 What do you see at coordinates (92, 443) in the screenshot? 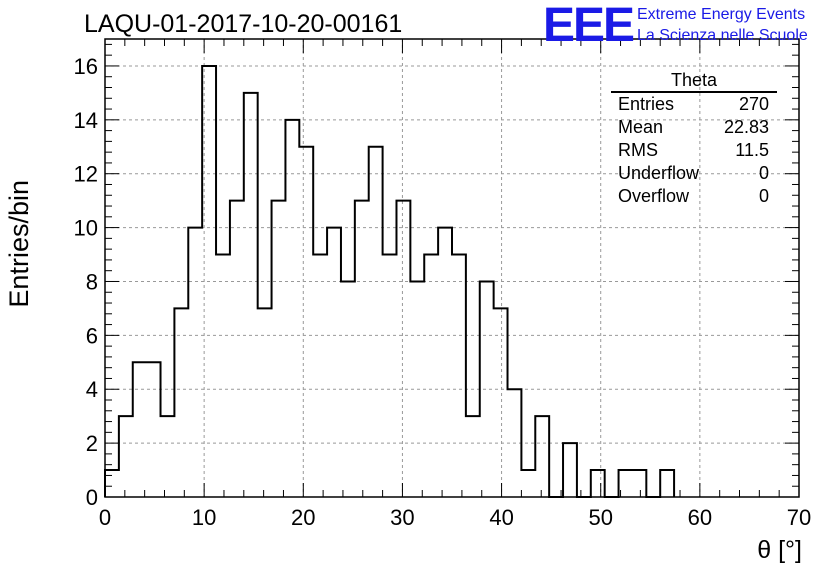
I see `y-tick-label: 2` at bounding box center [92, 443].